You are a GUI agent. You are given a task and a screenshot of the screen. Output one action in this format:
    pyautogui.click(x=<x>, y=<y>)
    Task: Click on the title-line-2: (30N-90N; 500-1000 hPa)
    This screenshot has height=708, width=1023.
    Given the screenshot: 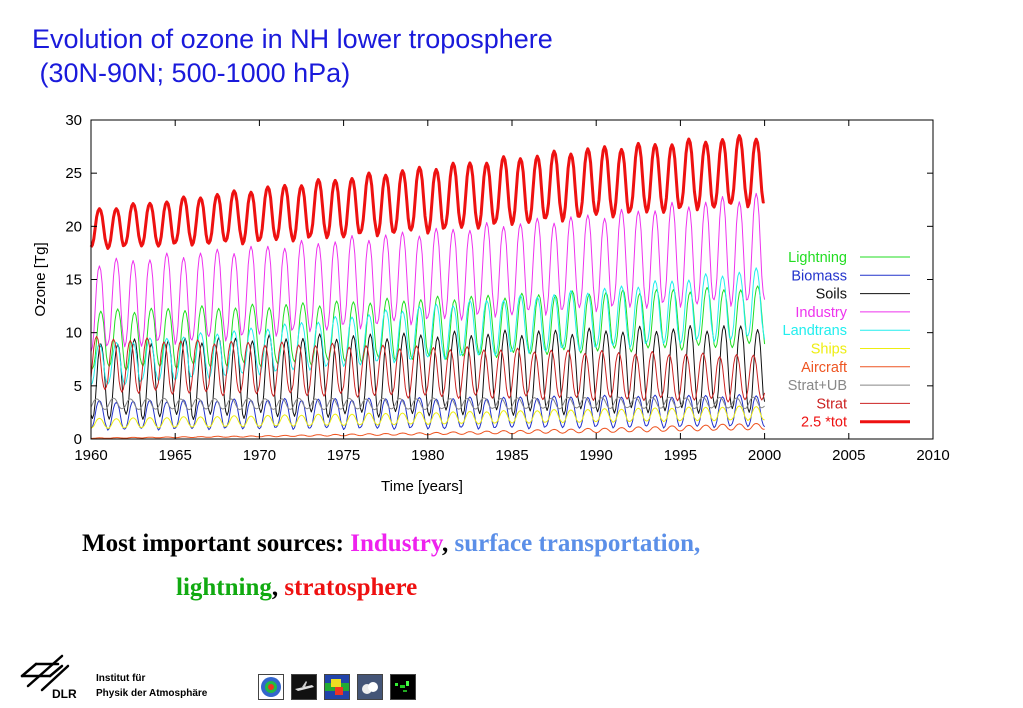 What is the action you would take?
    pyautogui.click(x=191, y=73)
    